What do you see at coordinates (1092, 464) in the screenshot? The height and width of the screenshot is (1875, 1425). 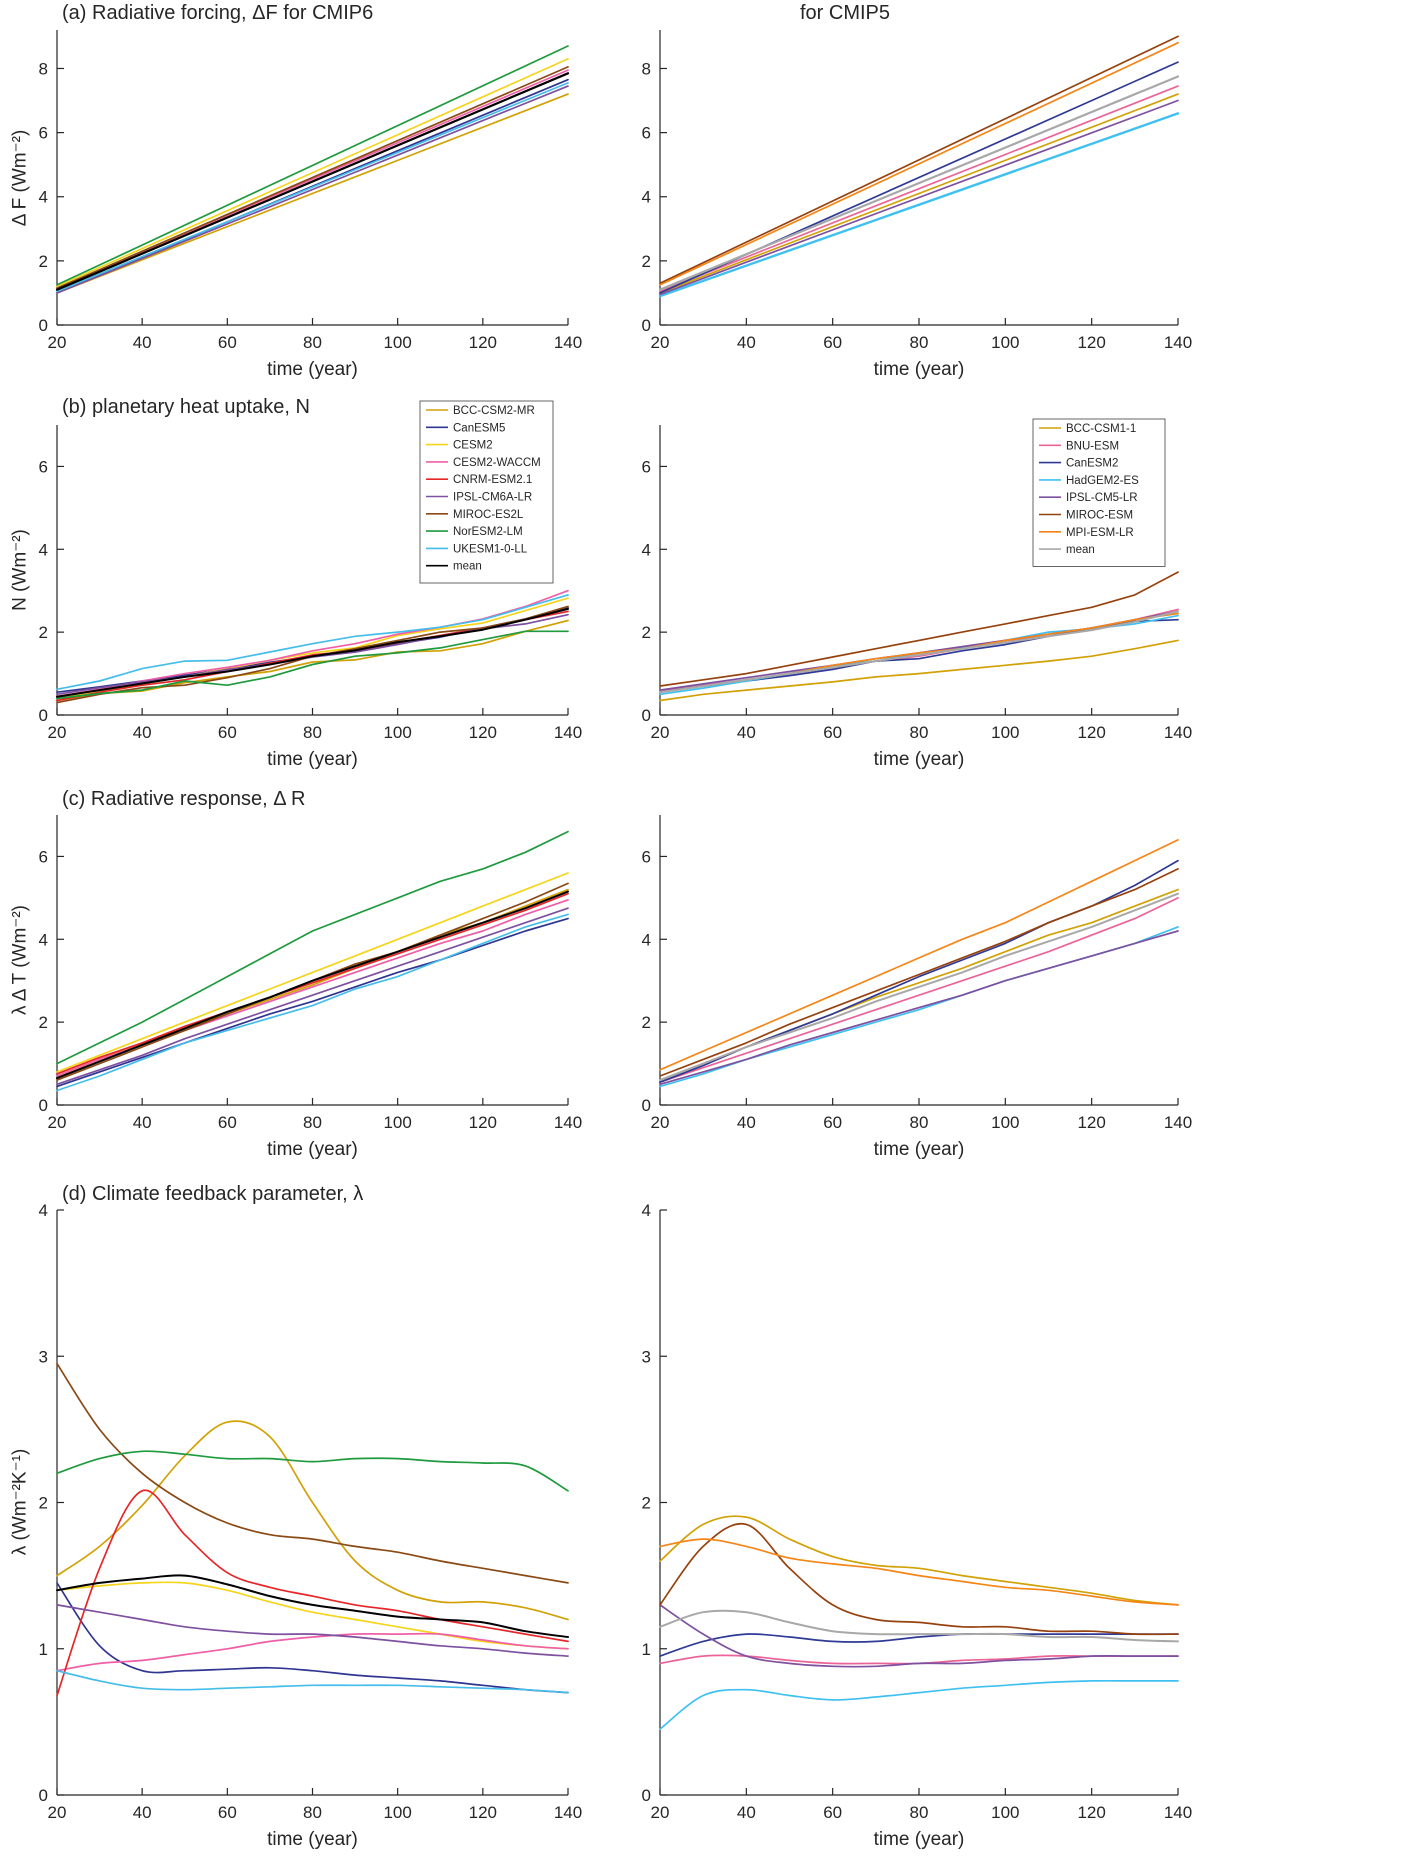 I see `svg-text: CanESM2` at bounding box center [1092, 464].